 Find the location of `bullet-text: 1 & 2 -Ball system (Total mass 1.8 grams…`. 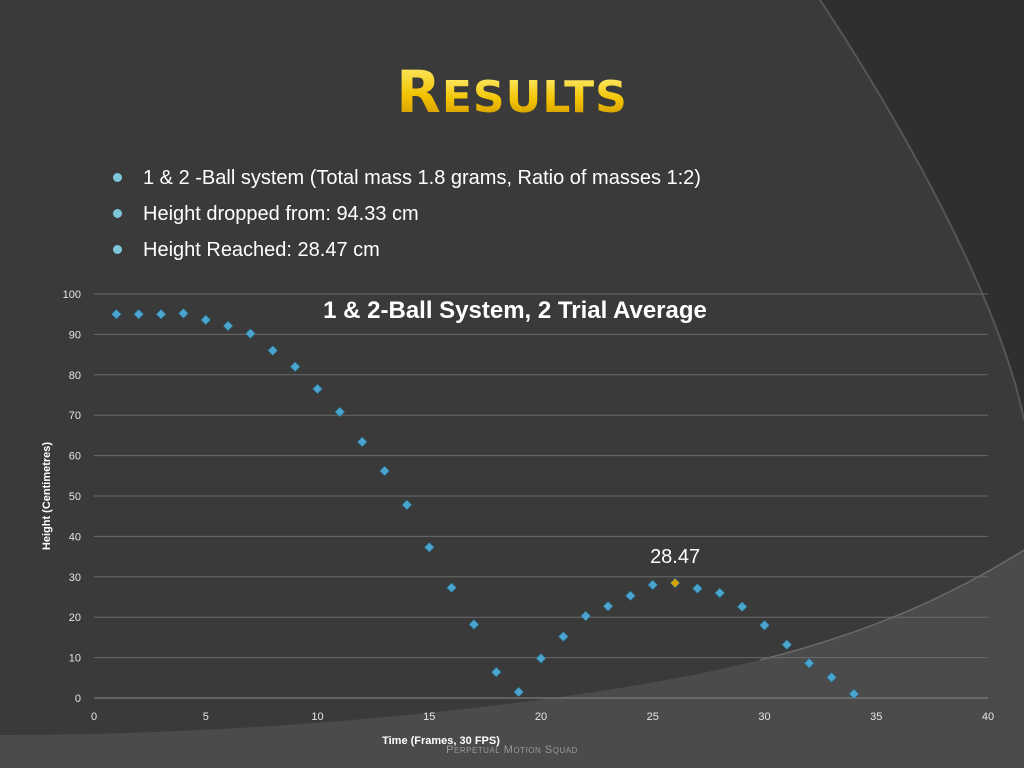

bullet-text: 1 & 2 -Ball system (Total mass 1.8 grams… is located at coordinates (422, 178).